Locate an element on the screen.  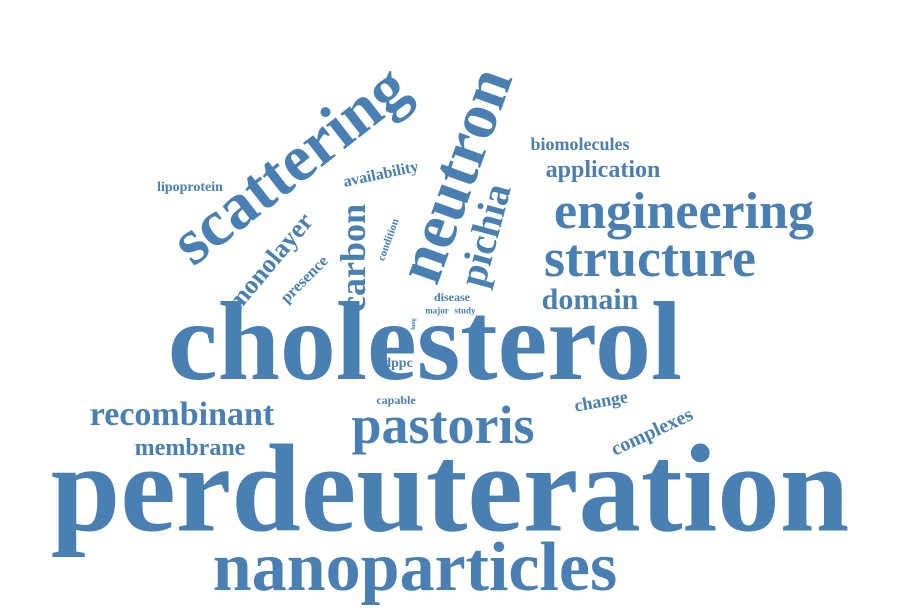
word-biomolecules: biomolecules is located at coordinates (580, 144).